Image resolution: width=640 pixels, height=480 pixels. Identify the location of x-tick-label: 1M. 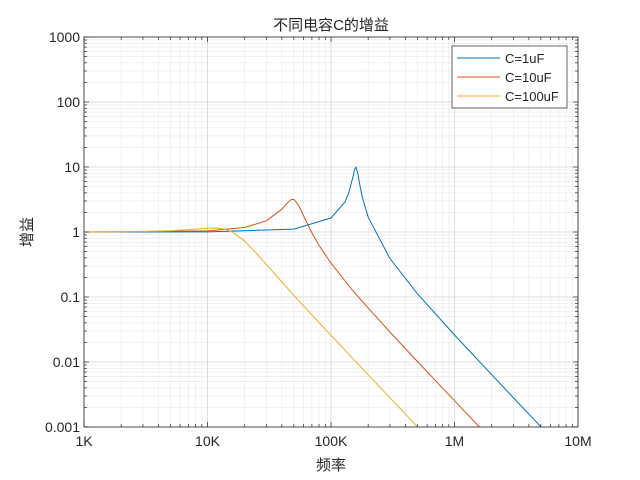
(454, 441).